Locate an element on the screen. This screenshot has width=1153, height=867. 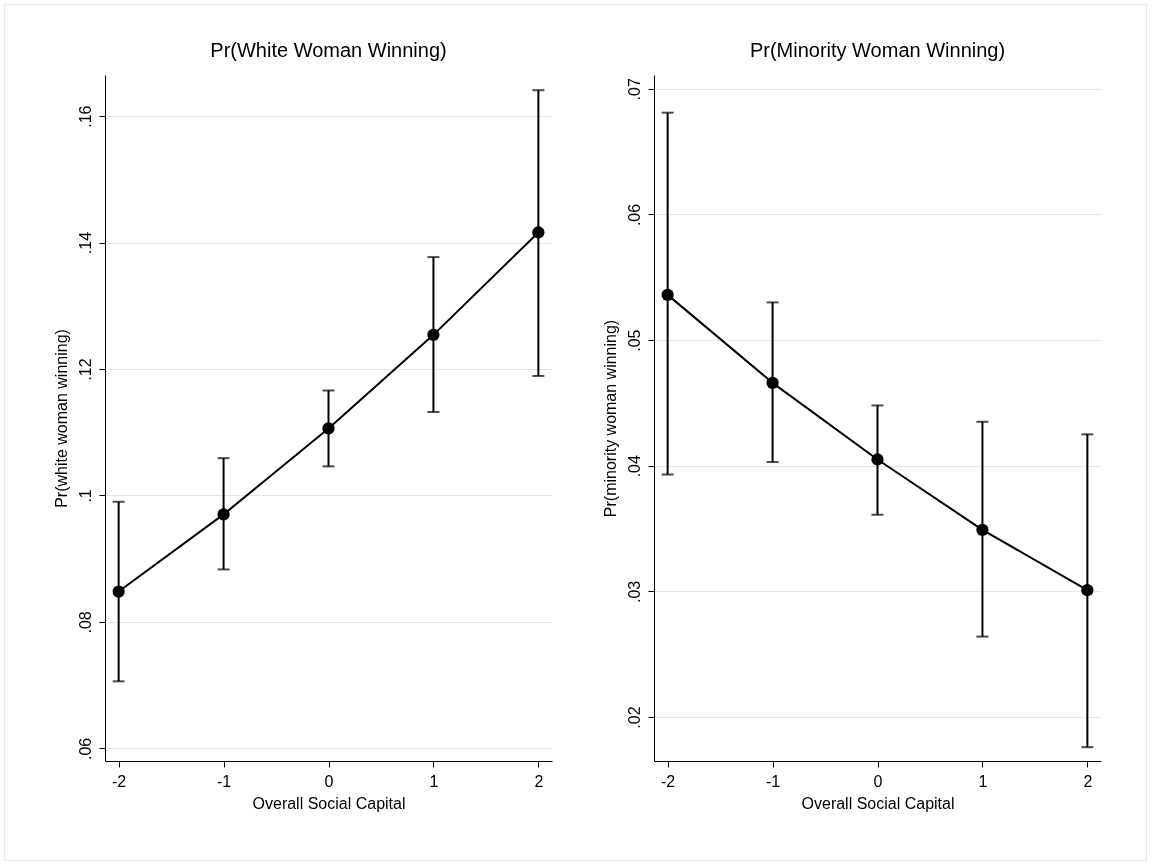
y-tick-label: .08 is located at coordinates (85, 622).